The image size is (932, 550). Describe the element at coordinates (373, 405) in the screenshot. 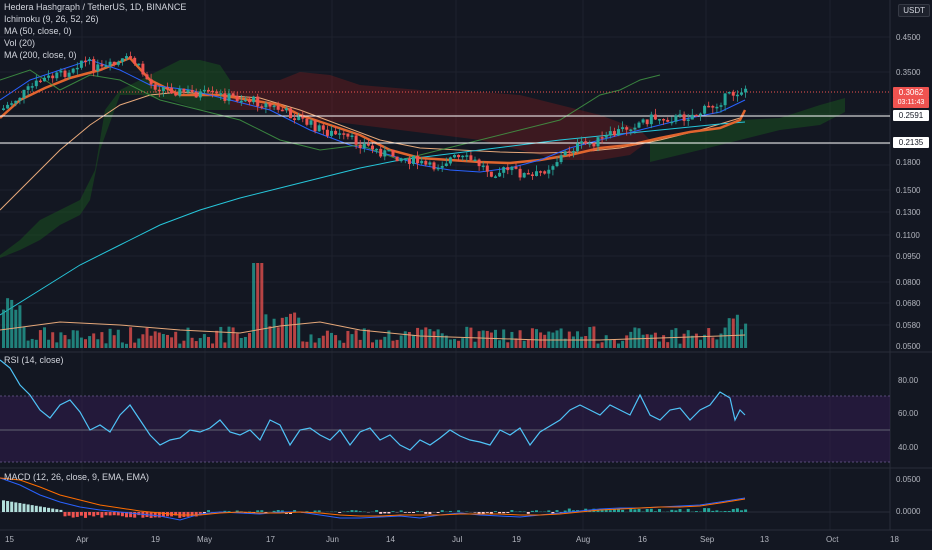

I see `rsi-line` at that location.